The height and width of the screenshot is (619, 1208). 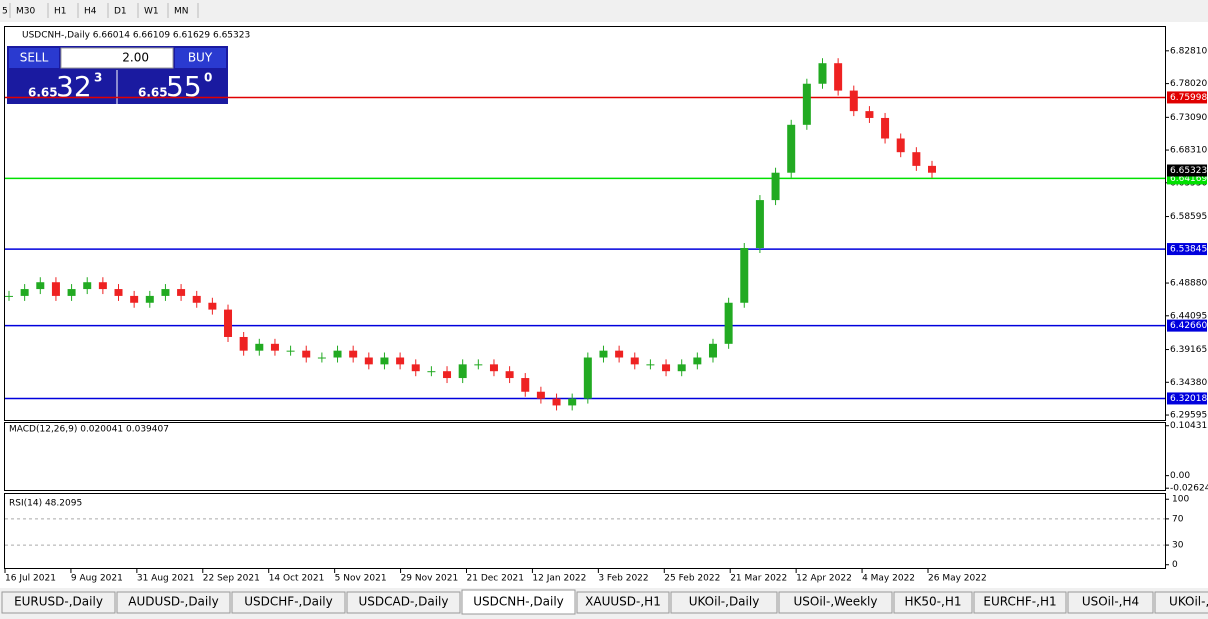 What do you see at coordinates (45, 504) in the screenshot?
I see `rsi-title: RSI(14) 48.2095` at bounding box center [45, 504].